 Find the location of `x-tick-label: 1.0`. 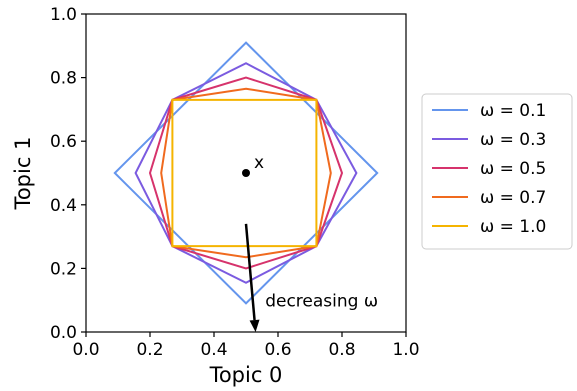

x-tick-label: 1.0 is located at coordinates (405, 350).